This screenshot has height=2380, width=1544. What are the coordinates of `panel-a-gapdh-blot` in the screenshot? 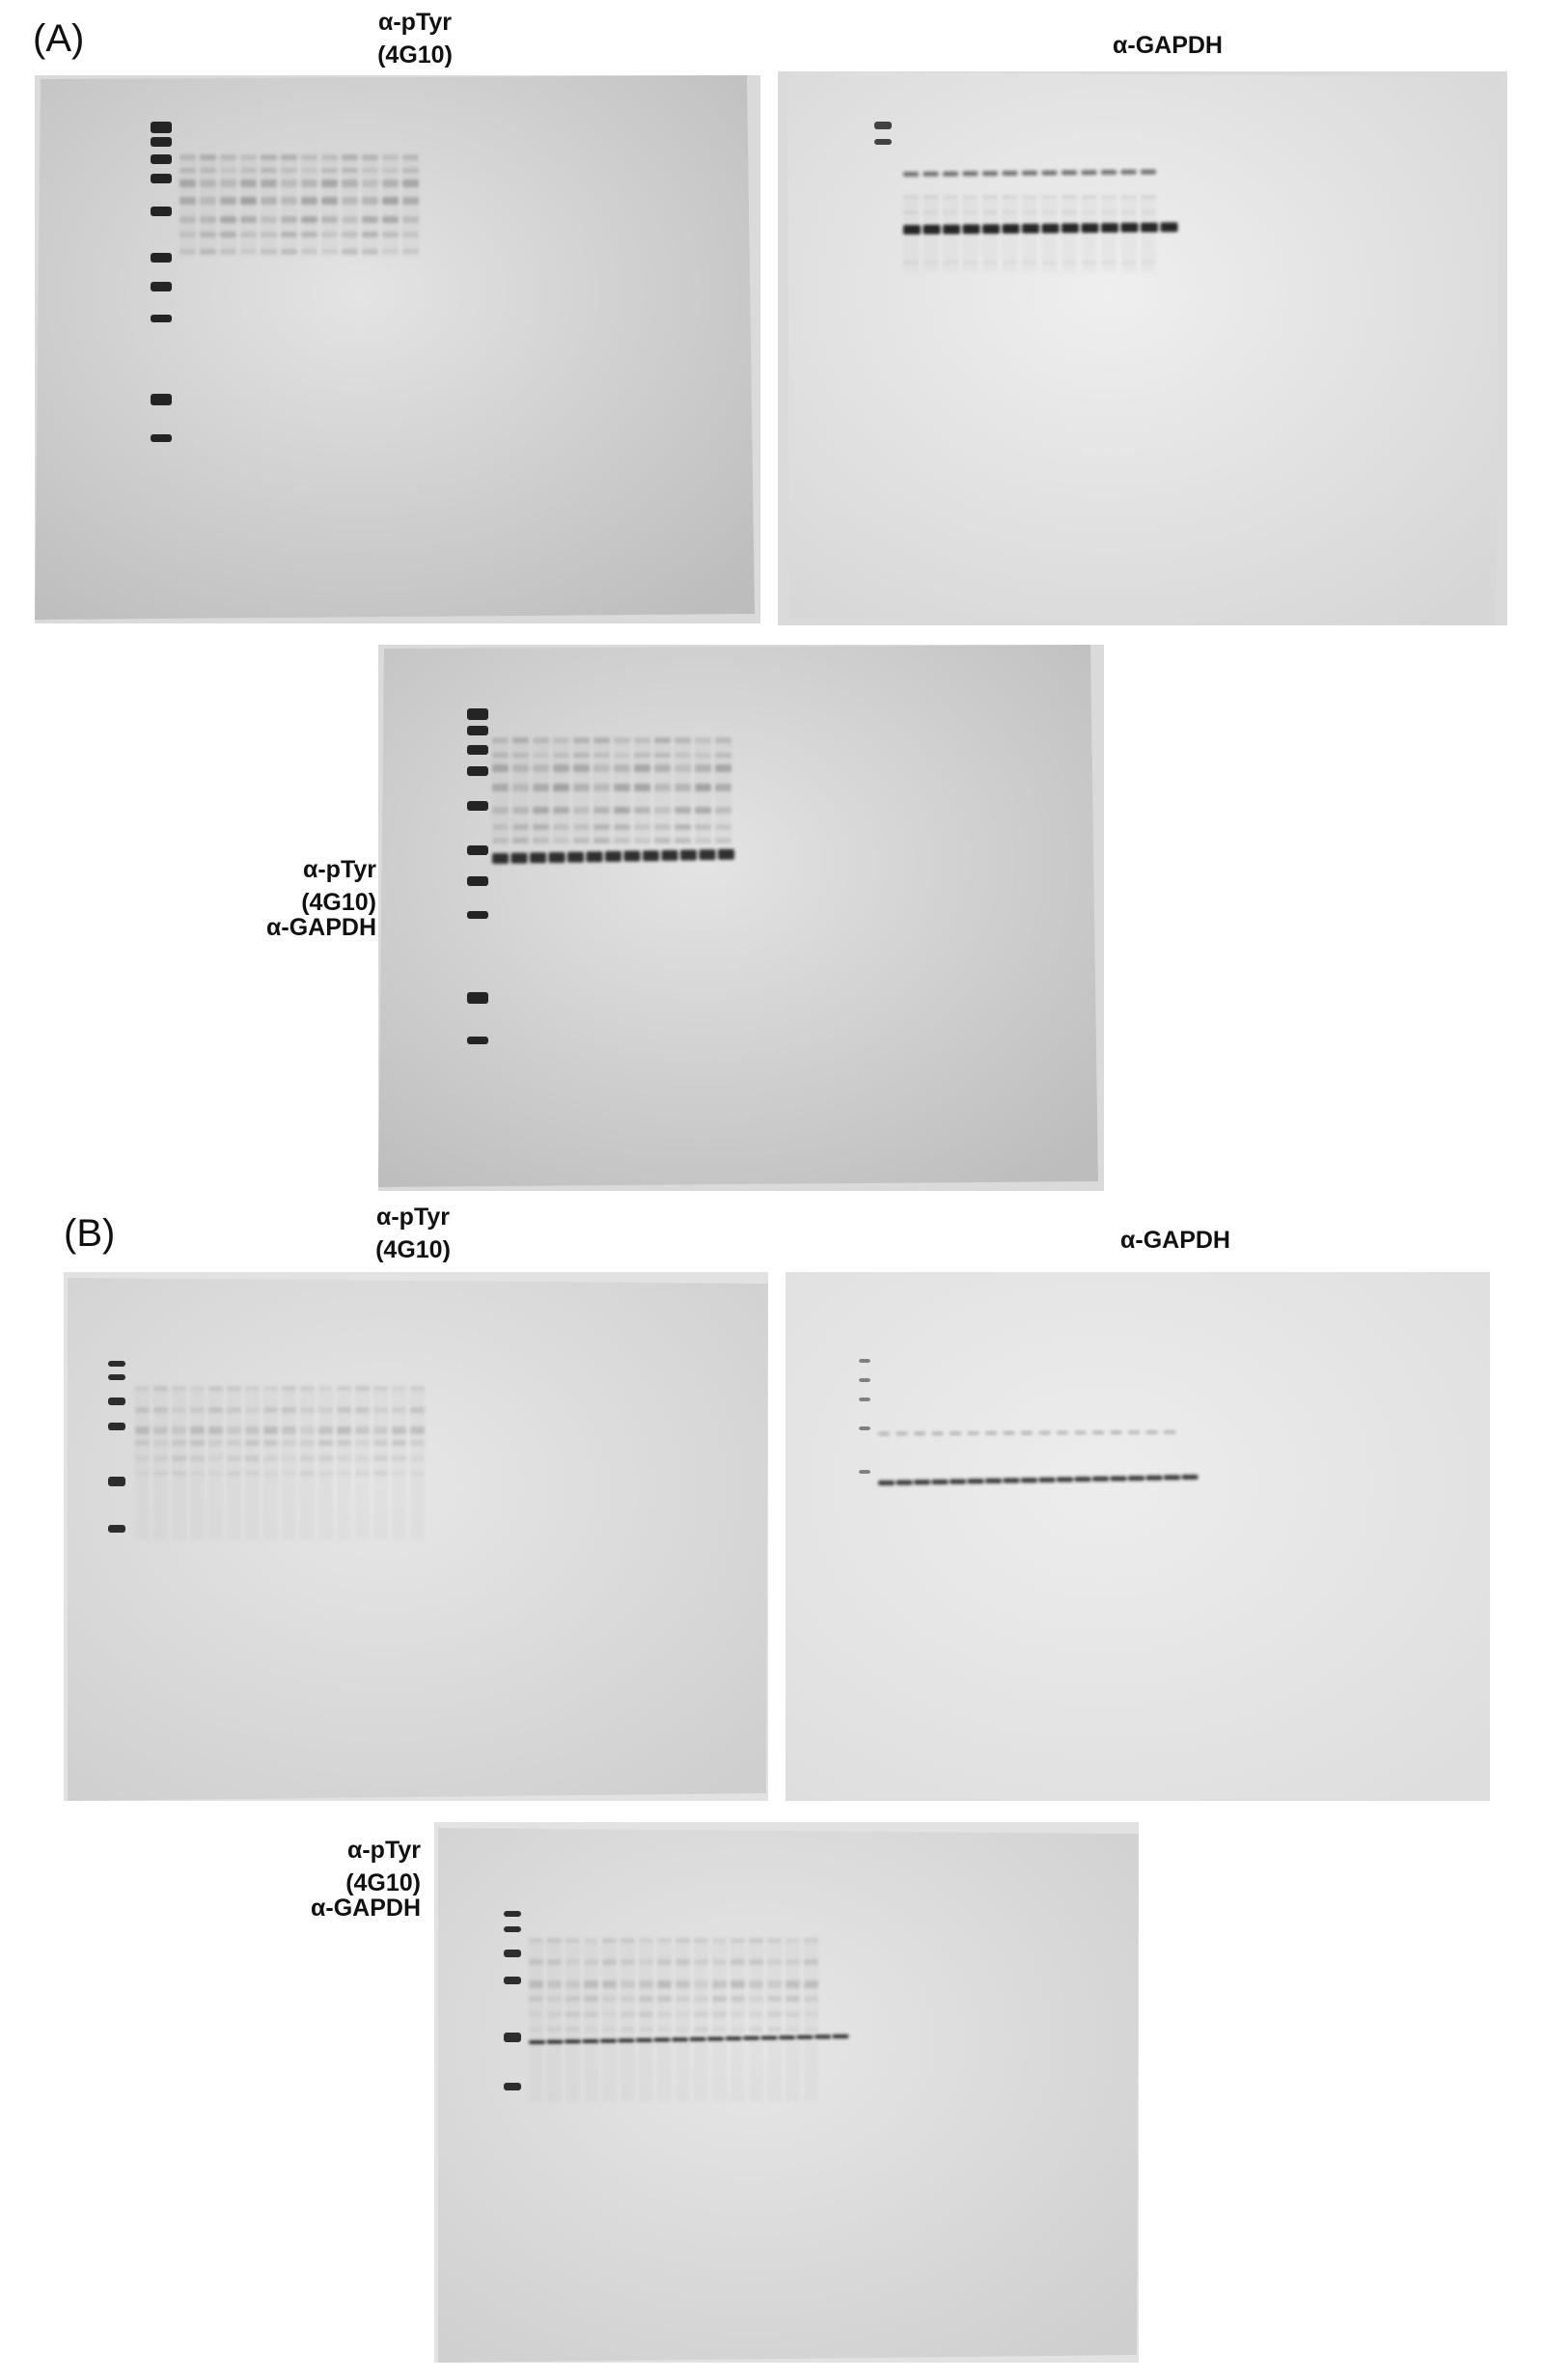 It's located at (1142, 348).